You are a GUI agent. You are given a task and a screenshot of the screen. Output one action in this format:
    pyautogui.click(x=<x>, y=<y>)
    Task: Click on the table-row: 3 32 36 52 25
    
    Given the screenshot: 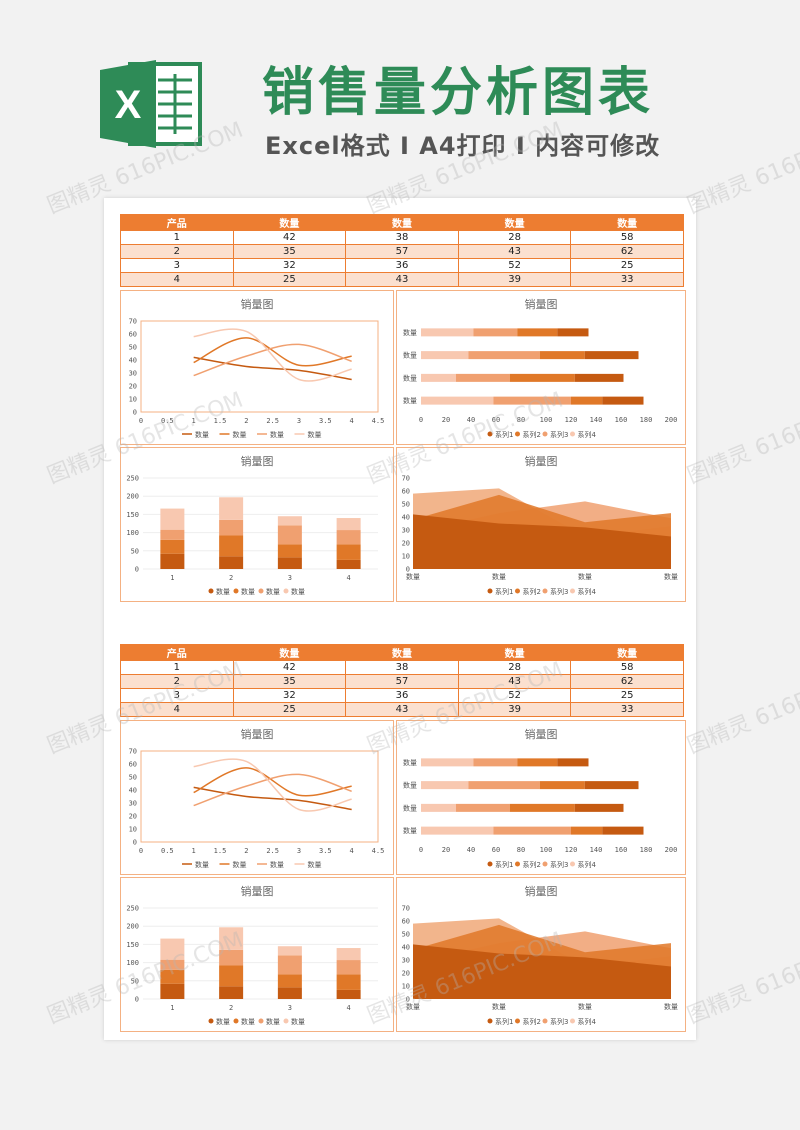 What is the action you would take?
    pyautogui.click(x=402, y=695)
    